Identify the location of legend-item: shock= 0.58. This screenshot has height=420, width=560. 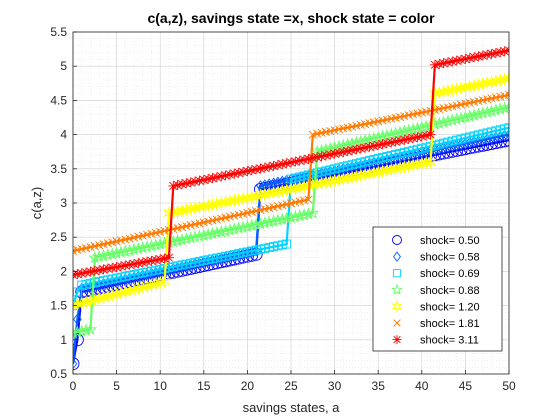
(436, 257).